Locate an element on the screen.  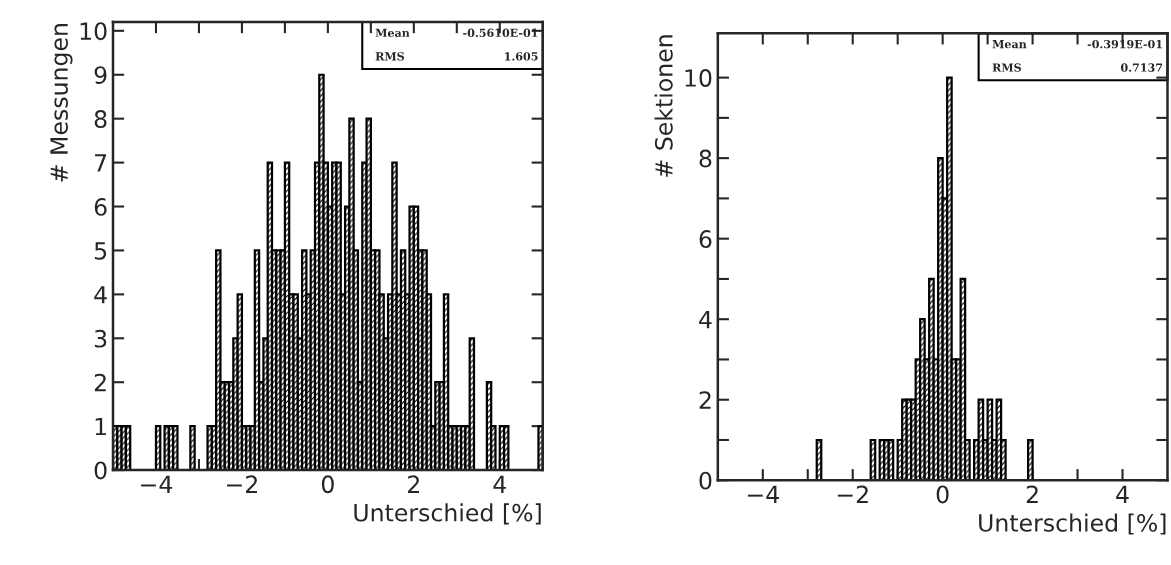
y-tick-label: 1 is located at coordinates (100, 426).